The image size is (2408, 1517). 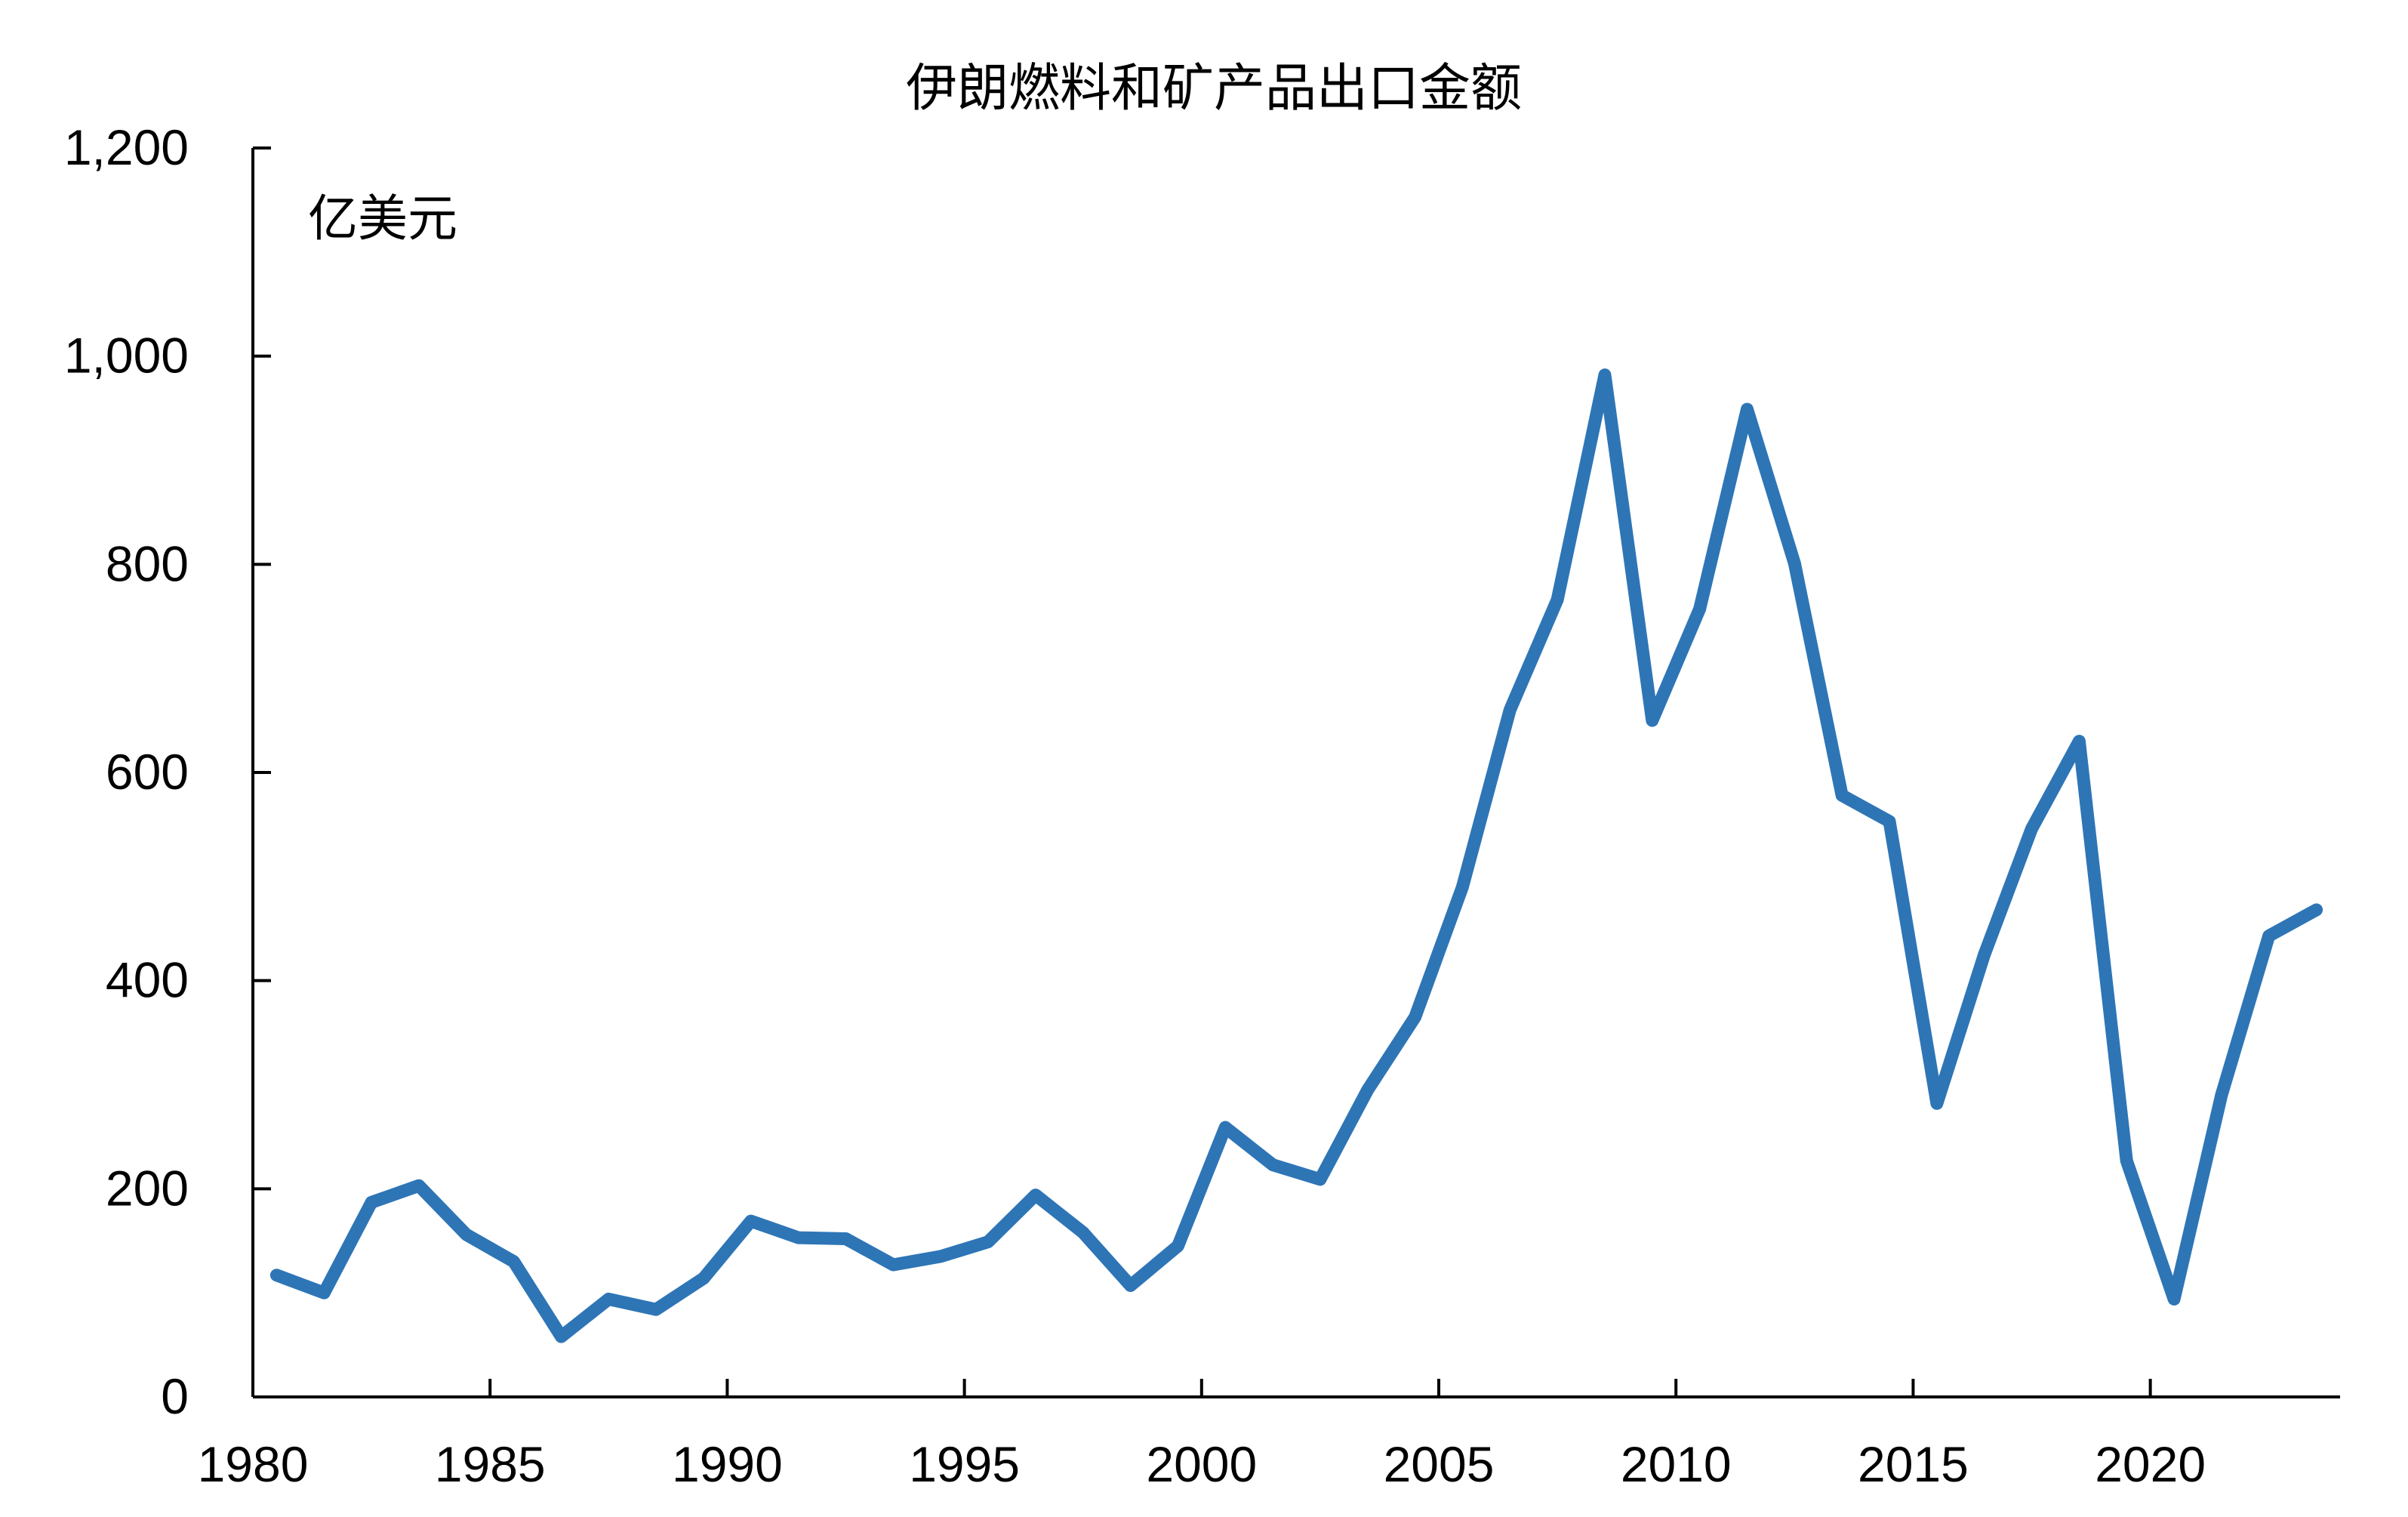 What do you see at coordinates (1914, 1464) in the screenshot?
I see `x-tick-label: 2015` at bounding box center [1914, 1464].